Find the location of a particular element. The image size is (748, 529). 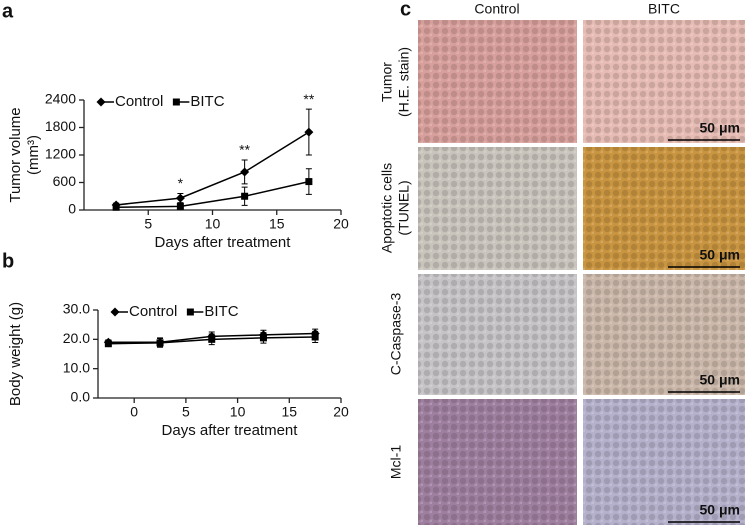

row-label: (TUNEL) is located at coordinates (404, 207).